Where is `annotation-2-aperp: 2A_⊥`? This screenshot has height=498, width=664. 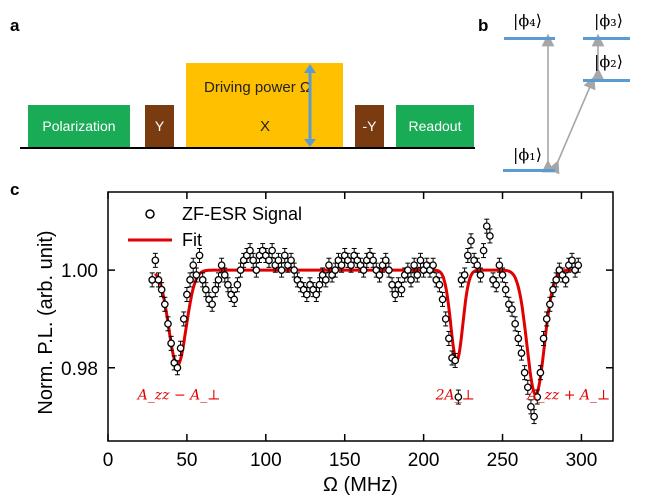
annotation-2-aperp: 2A_⊥ is located at coordinates (455, 396).